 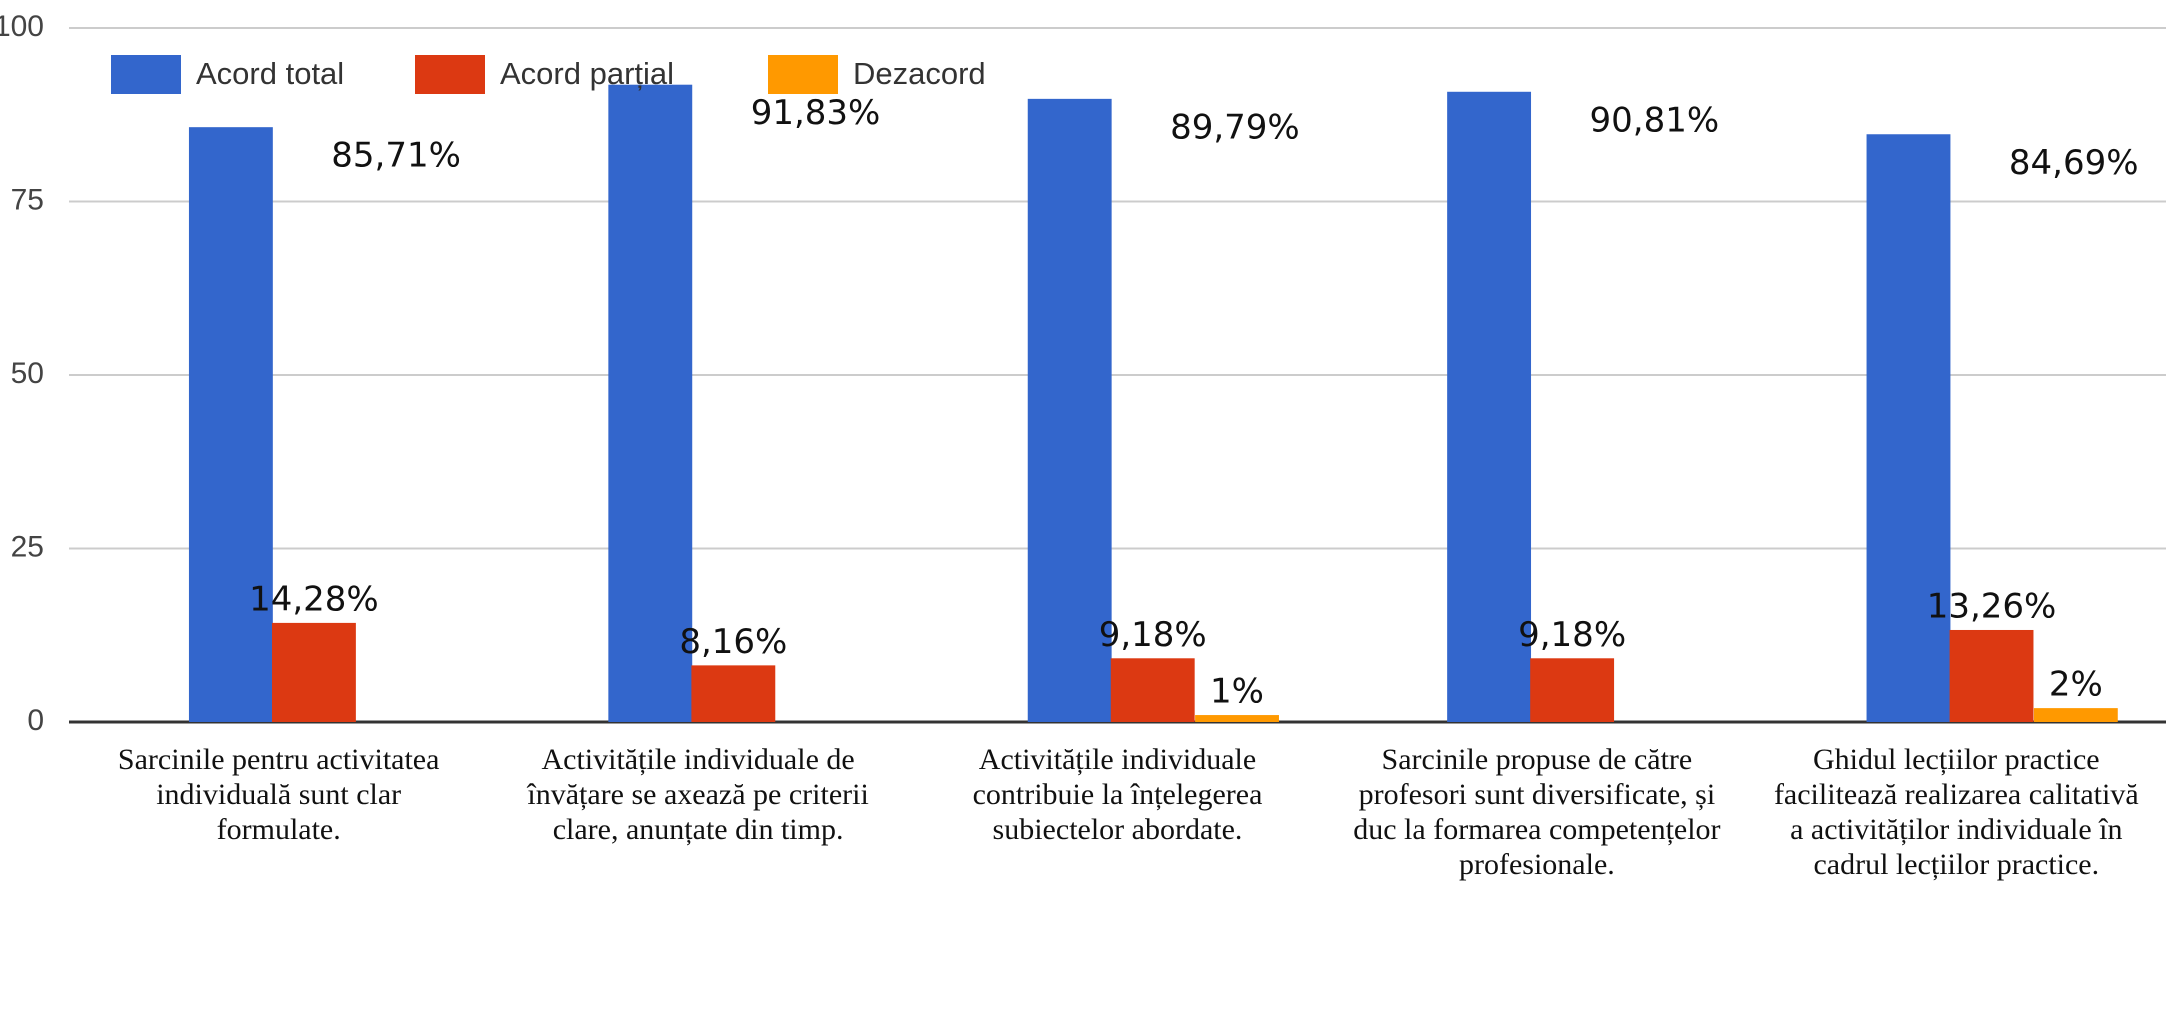 I want to click on data-label: 84,69%, so click(x=2074, y=163).